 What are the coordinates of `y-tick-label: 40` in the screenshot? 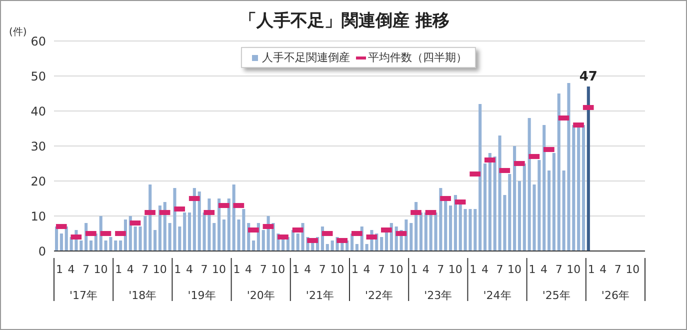 It's located at (38, 111).